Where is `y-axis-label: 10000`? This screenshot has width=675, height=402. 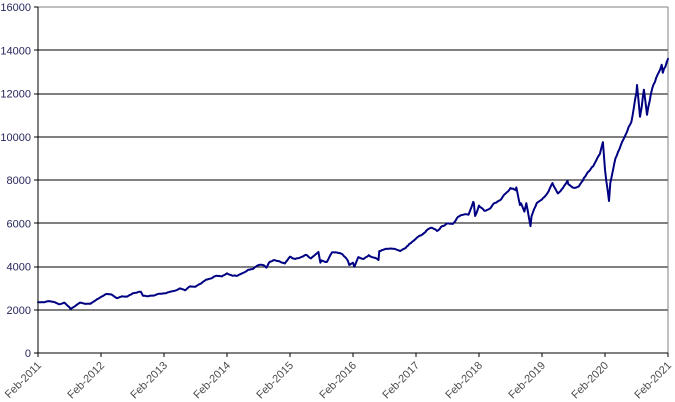 y-axis-label: 10000 is located at coordinates (15, 138).